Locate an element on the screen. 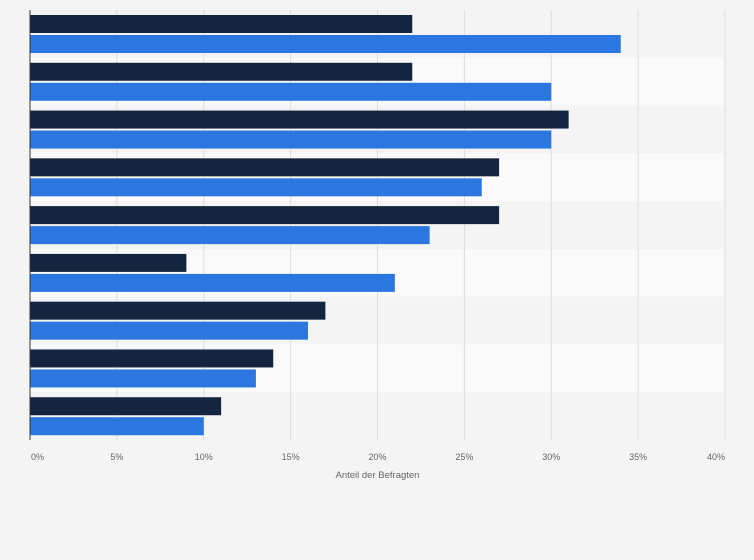 The height and width of the screenshot is (560, 754). x-tick-label: 20% is located at coordinates (377, 457).